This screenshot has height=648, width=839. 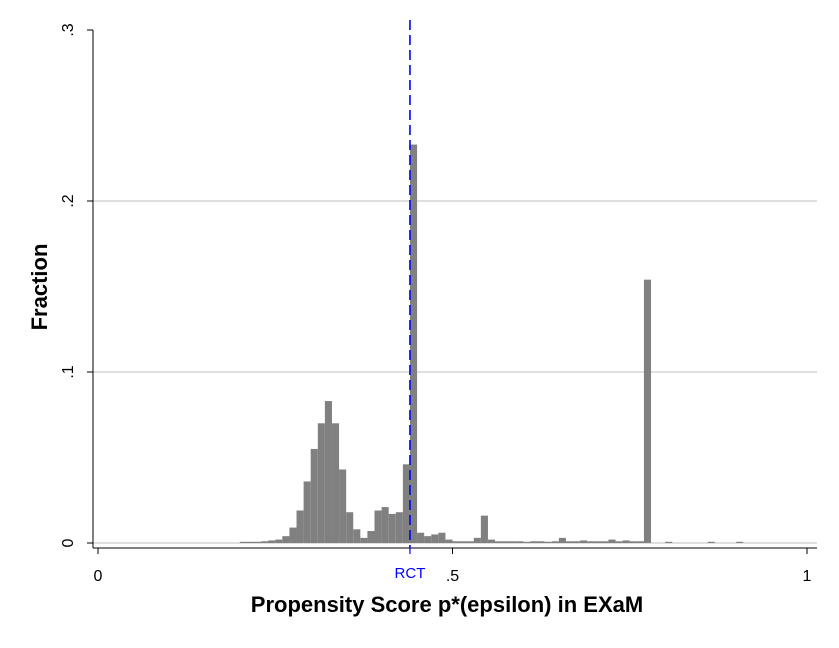 What do you see at coordinates (39, 287) in the screenshot?
I see `y-axis-title: Fraction` at bounding box center [39, 287].